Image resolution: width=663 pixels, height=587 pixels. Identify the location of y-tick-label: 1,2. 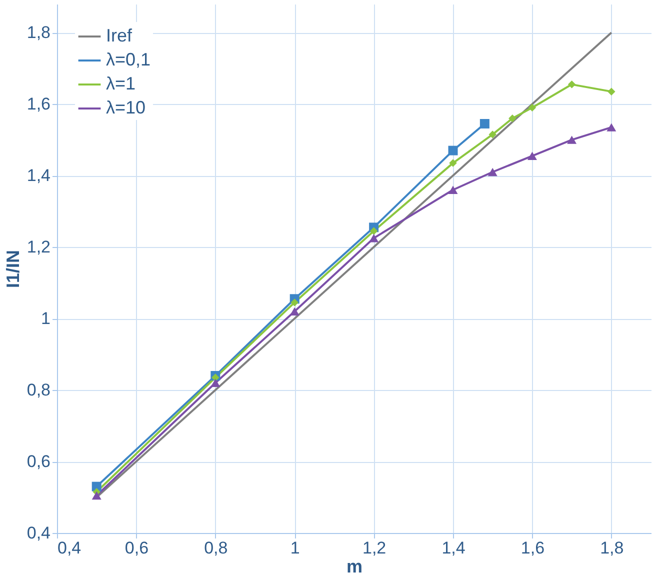
(38, 247).